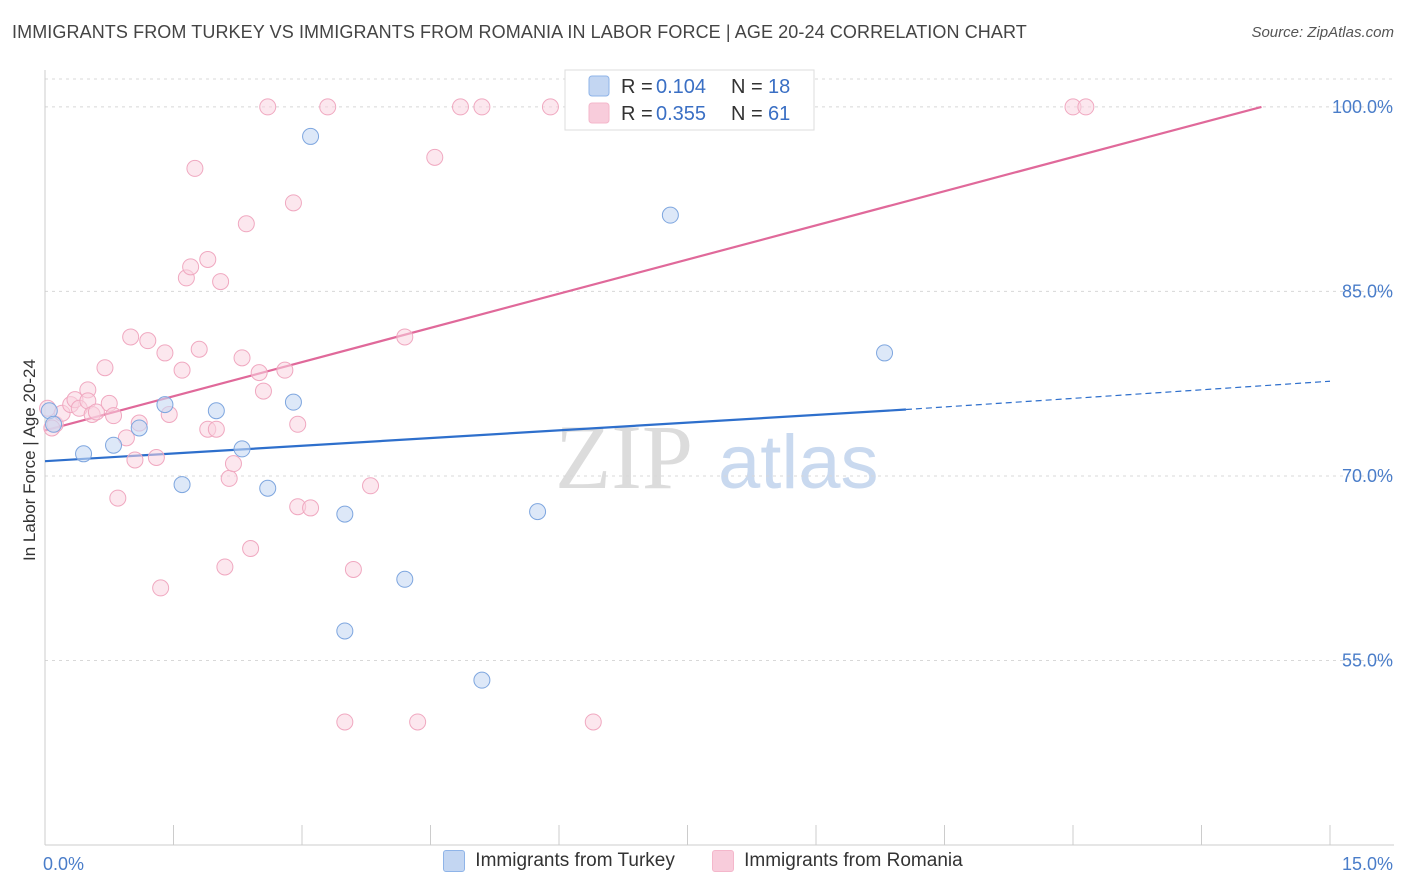  What do you see at coordinates (637, 114) in the screenshot?
I see `legend-r-label-romania: R =` at bounding box center [637, 114].